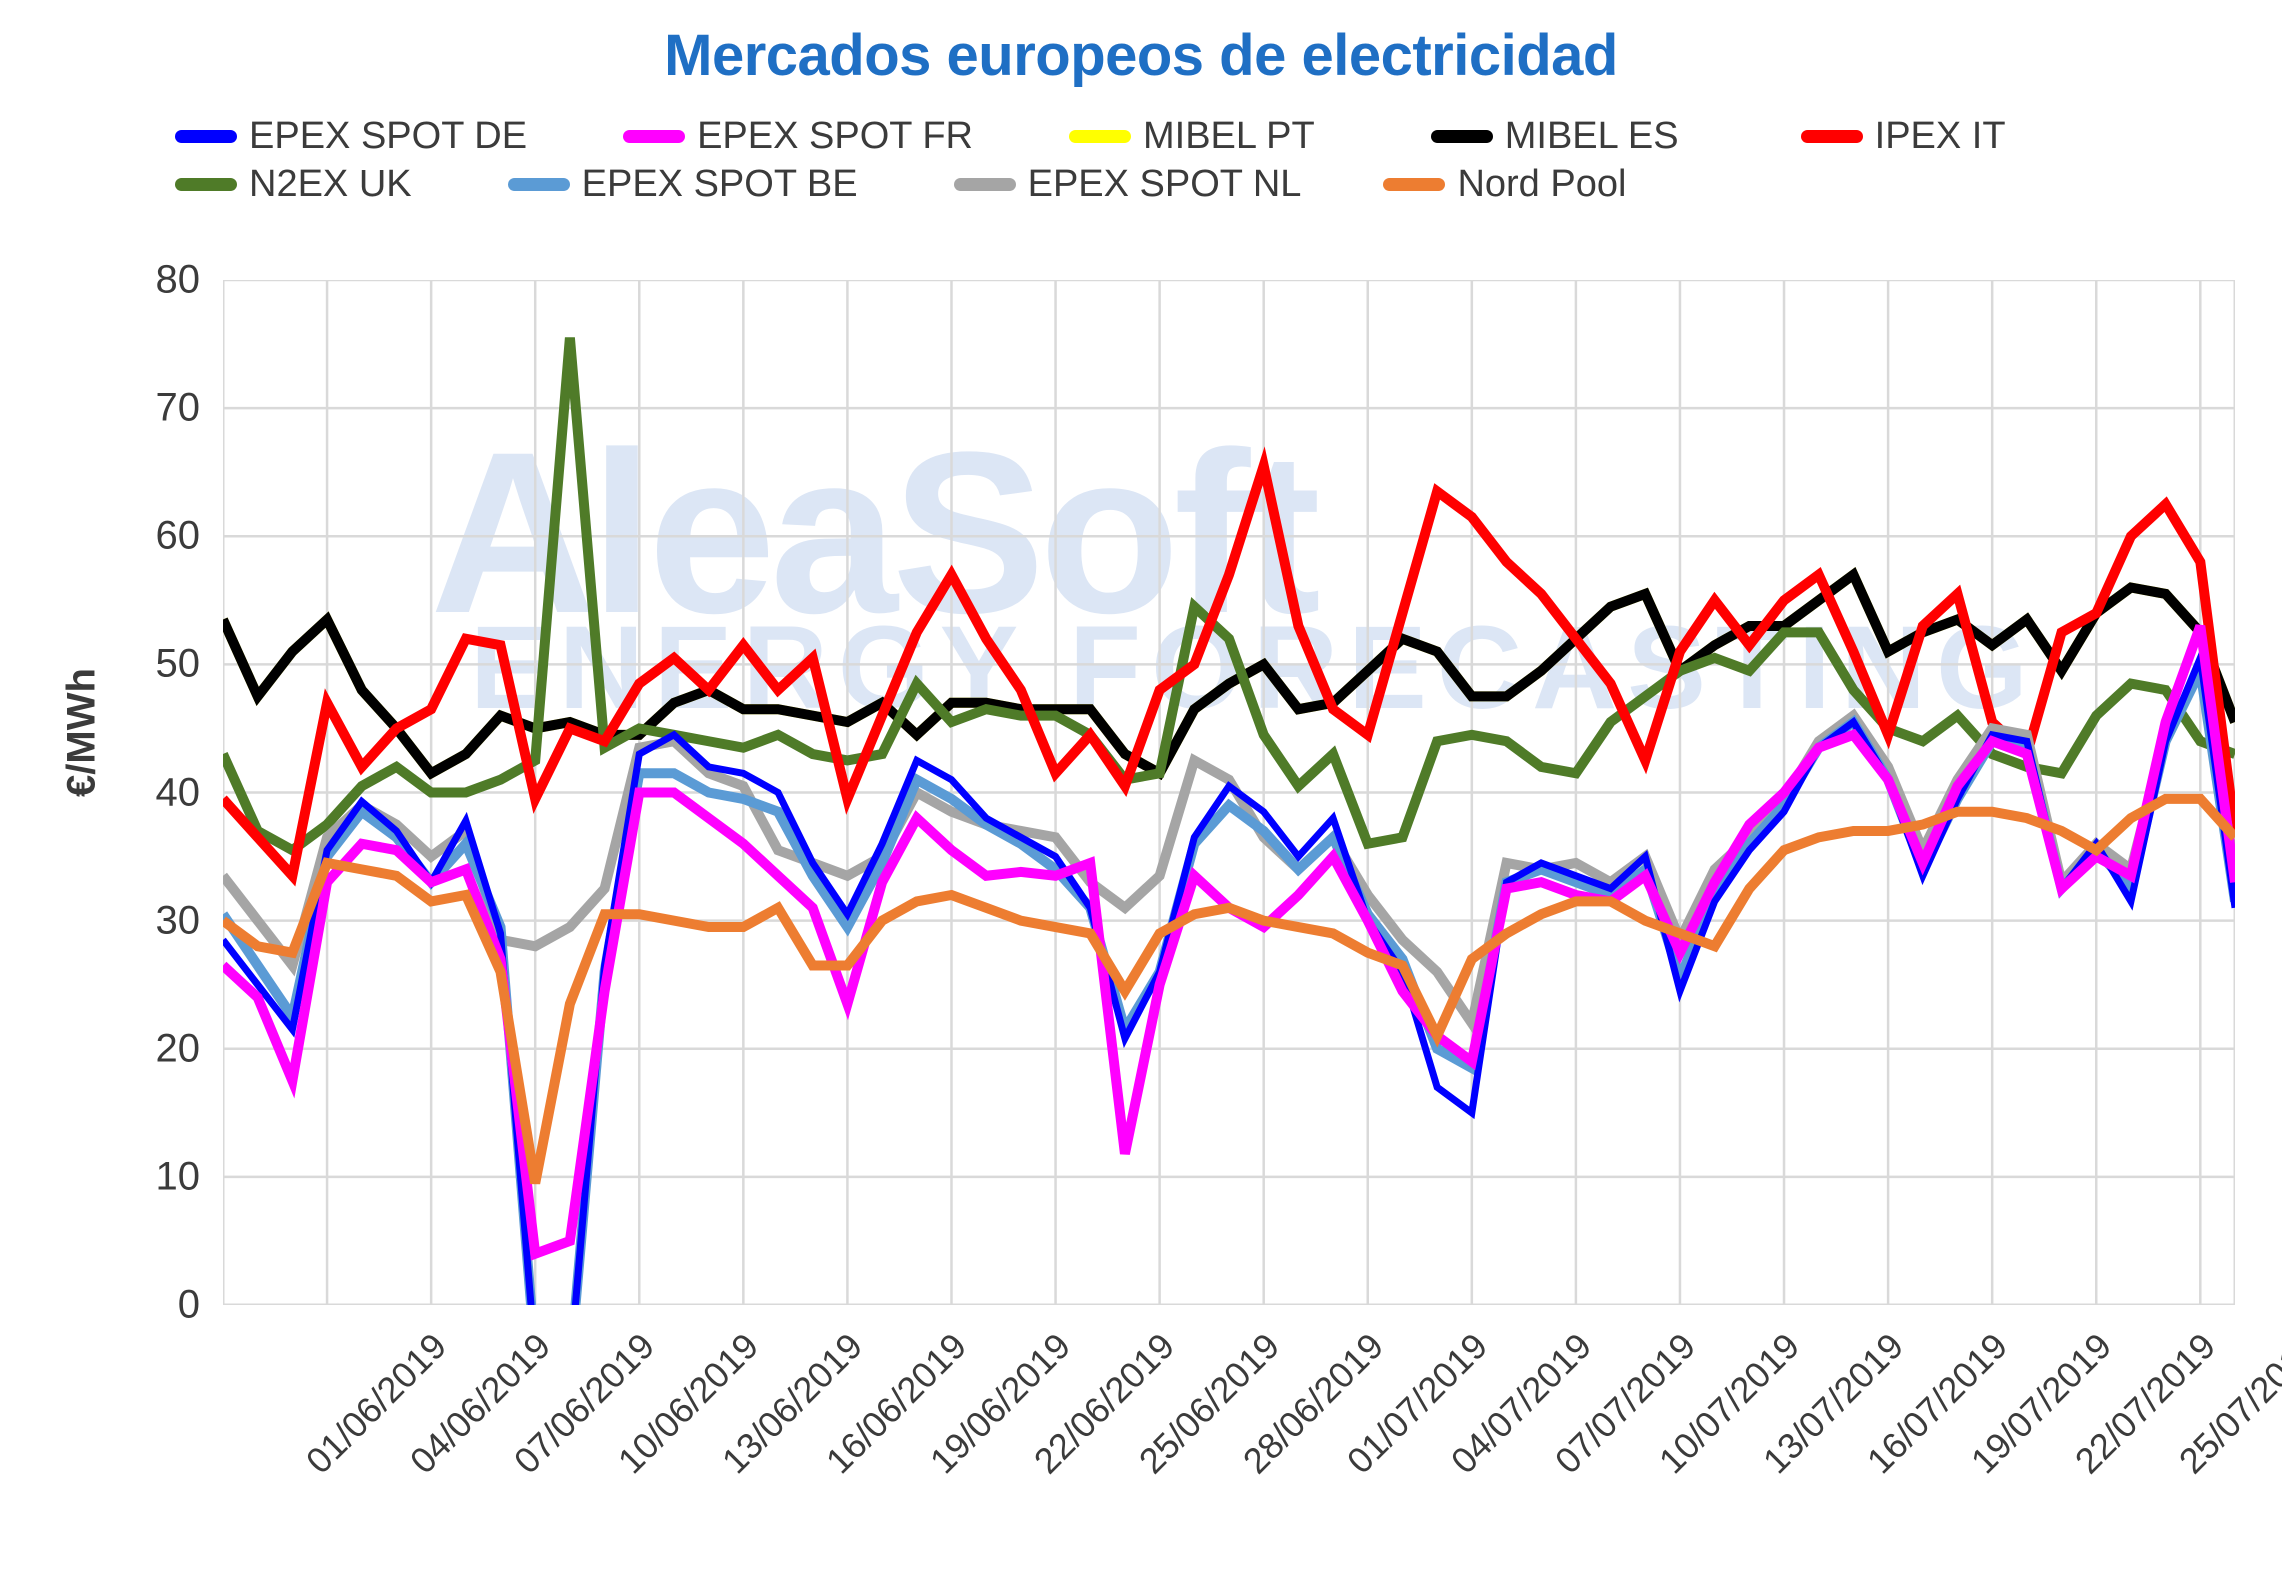 The height and width of the screenshot is (1582, 2282). I want to click on legend-item-nord-pool: Nord Pool, so click(1504, 184).